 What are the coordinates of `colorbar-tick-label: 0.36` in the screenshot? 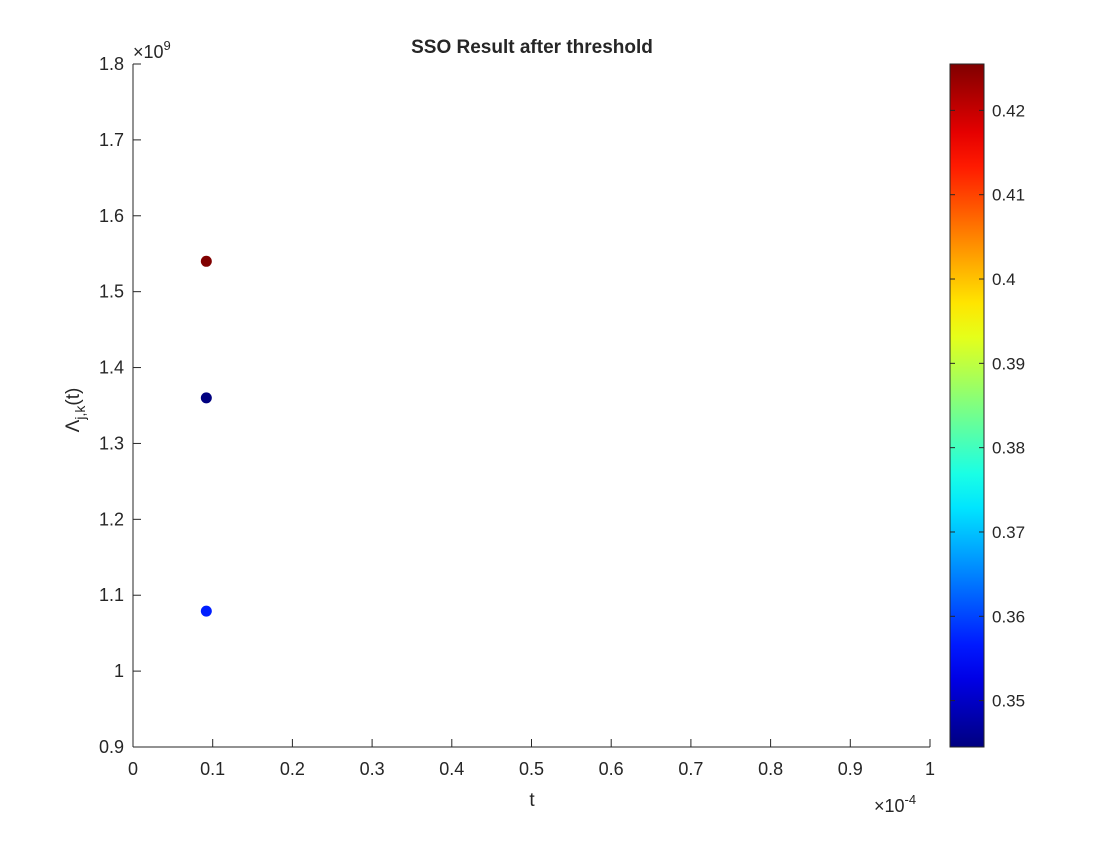 It's located at (1008, 616).